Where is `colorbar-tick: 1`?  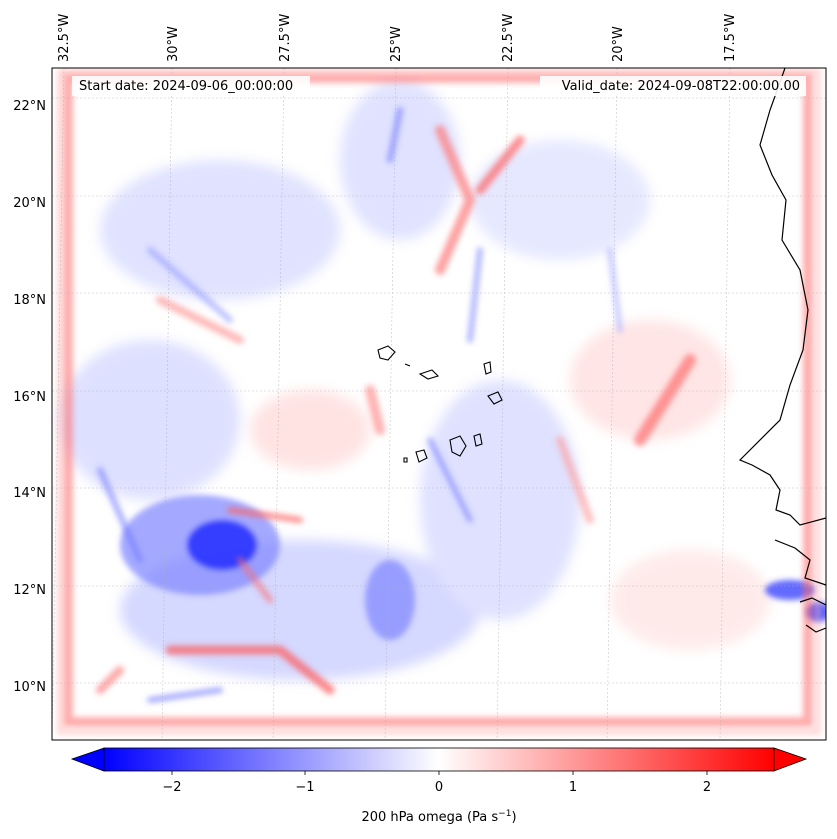
colorbar-tick: 1 is located at coordinates (573, 787).